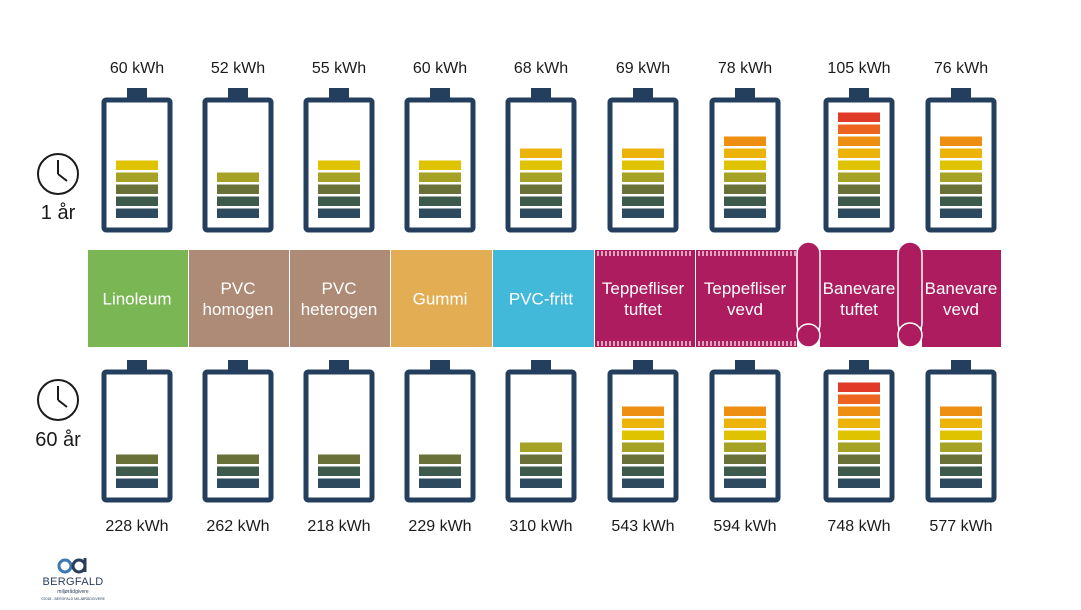  What do you see at coordinates (338, 526) in the screenshot?
I see `value-label: 218 kWh` at bounding box center [338, 526].